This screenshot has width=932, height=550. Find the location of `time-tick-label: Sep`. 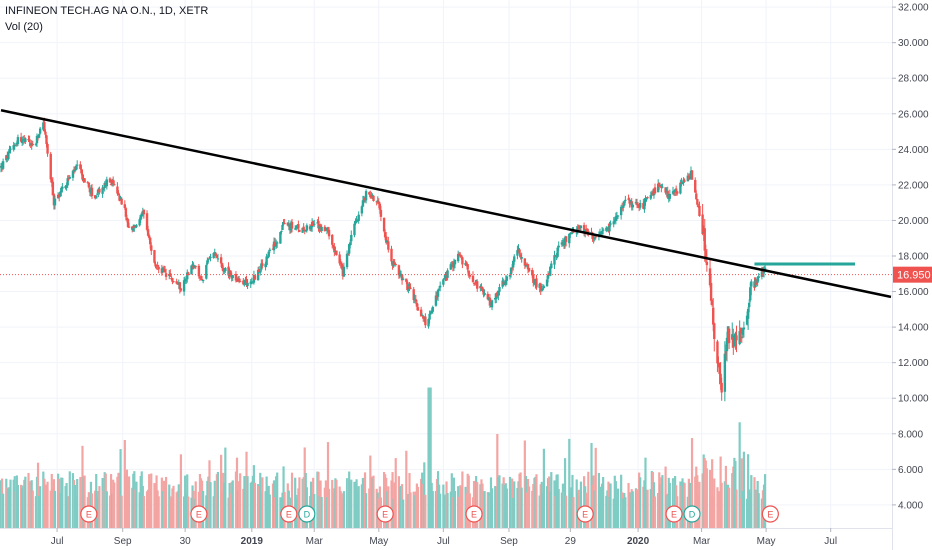

time-tick-label: Sep is located at coordinates (123, 541).